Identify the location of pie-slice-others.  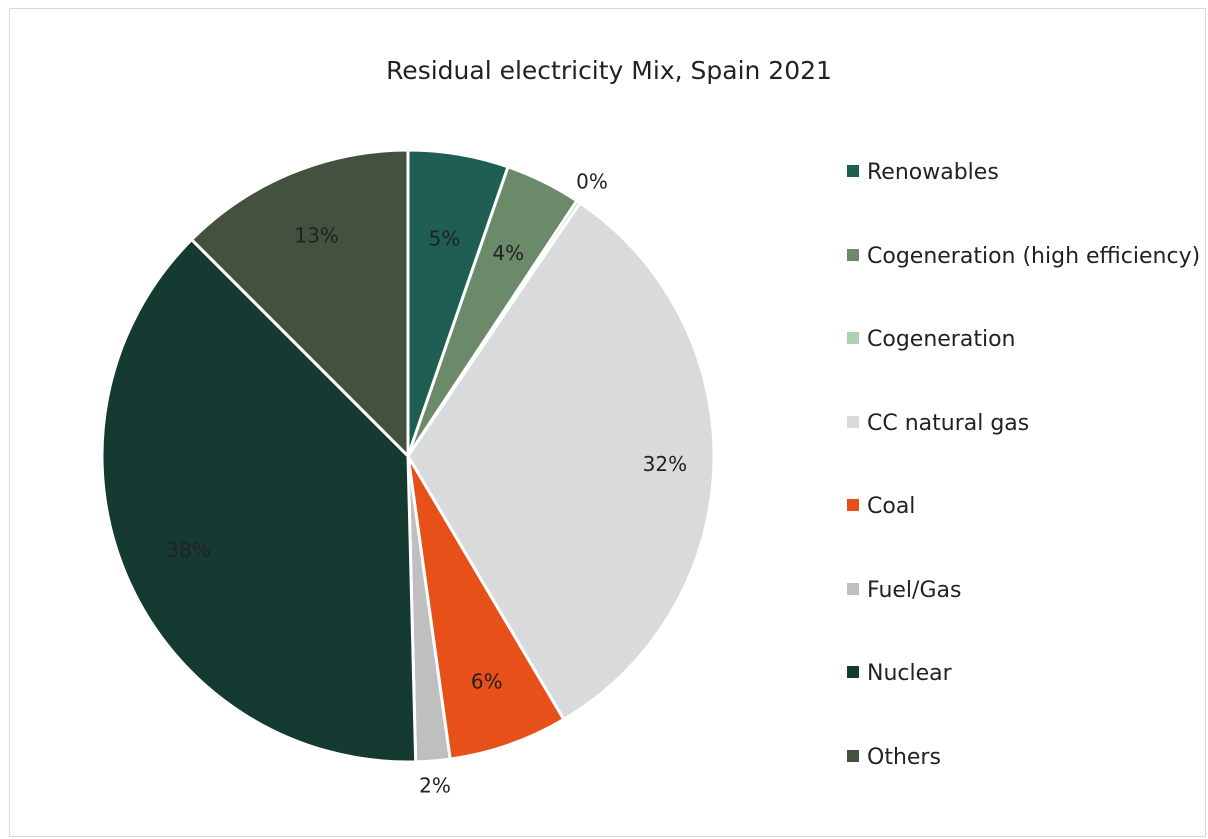
(299, 304).